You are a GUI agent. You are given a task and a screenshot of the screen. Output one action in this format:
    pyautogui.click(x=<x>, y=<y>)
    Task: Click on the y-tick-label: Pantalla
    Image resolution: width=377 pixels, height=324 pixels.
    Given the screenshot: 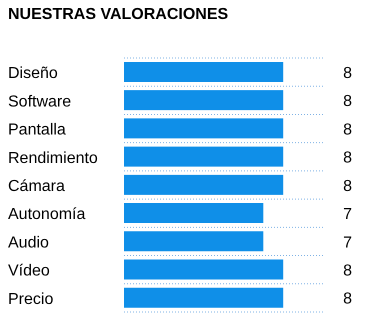 What is the action you would take?
    pyautogui.click(x=37, y=130)
    